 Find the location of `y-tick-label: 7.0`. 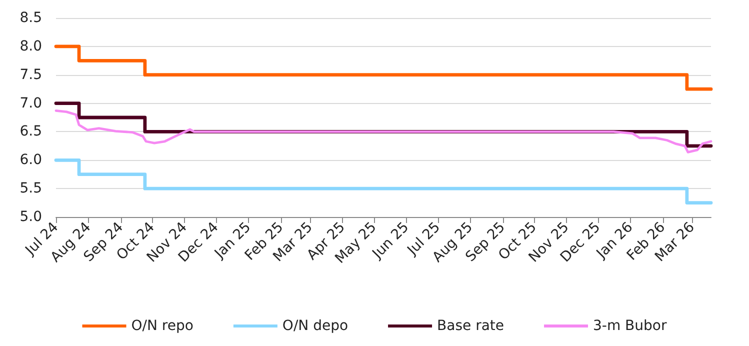

y-tick-label: 7.0 is located at coordinates (31, 103).